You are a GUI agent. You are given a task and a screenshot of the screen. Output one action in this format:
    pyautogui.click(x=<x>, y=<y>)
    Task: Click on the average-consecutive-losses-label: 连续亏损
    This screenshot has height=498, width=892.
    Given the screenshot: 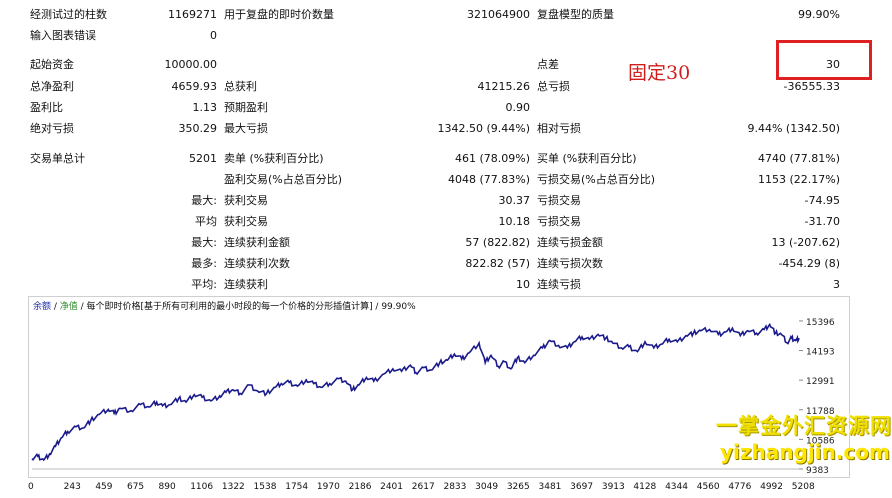 What is the action you would take?
    pyautogui.click(x=559, y=284)
    